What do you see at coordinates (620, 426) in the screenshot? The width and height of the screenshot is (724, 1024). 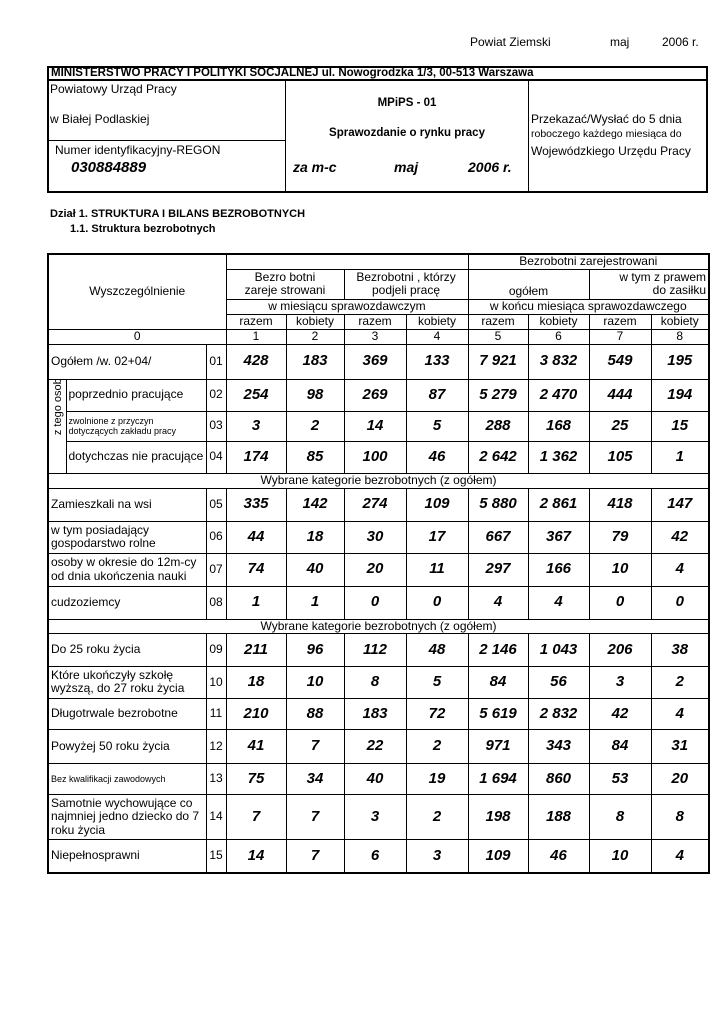 I see `value-cell: 25` at bounding box center [620, 426].